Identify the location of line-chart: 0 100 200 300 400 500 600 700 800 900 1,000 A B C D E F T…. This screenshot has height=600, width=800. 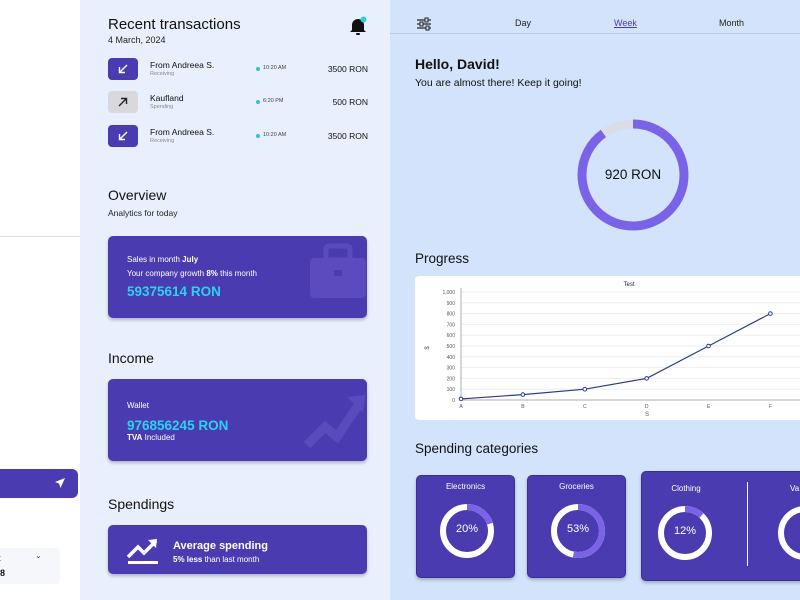
(612, 350).